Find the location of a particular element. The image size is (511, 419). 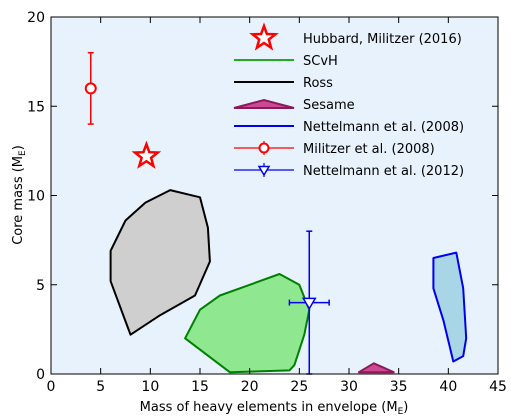

y-axis-label: Core mass (ME) is located at coordinates (19, 195).